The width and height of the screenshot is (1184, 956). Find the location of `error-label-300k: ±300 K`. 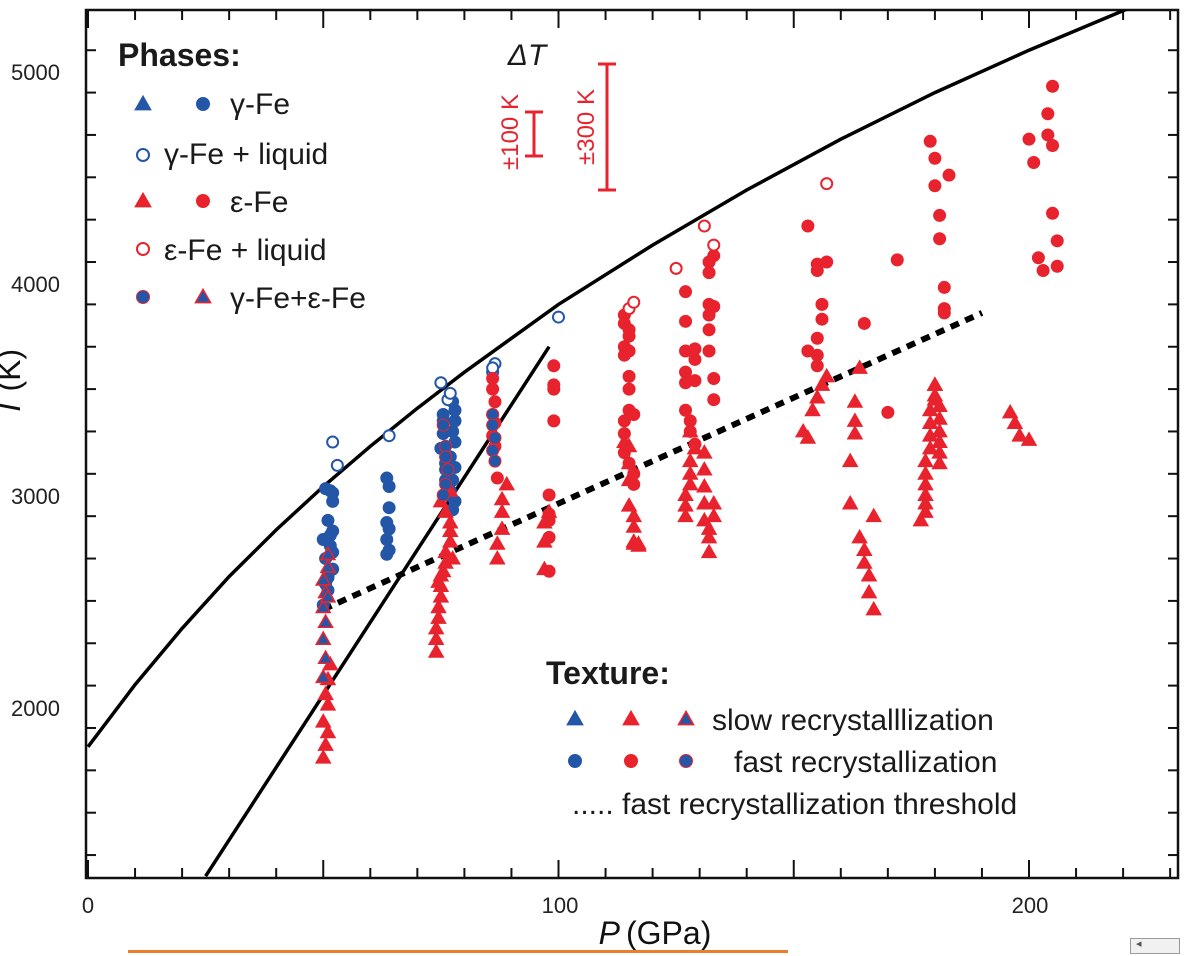

error-label-300k: ±300 K is located at coordinates (586, 127).